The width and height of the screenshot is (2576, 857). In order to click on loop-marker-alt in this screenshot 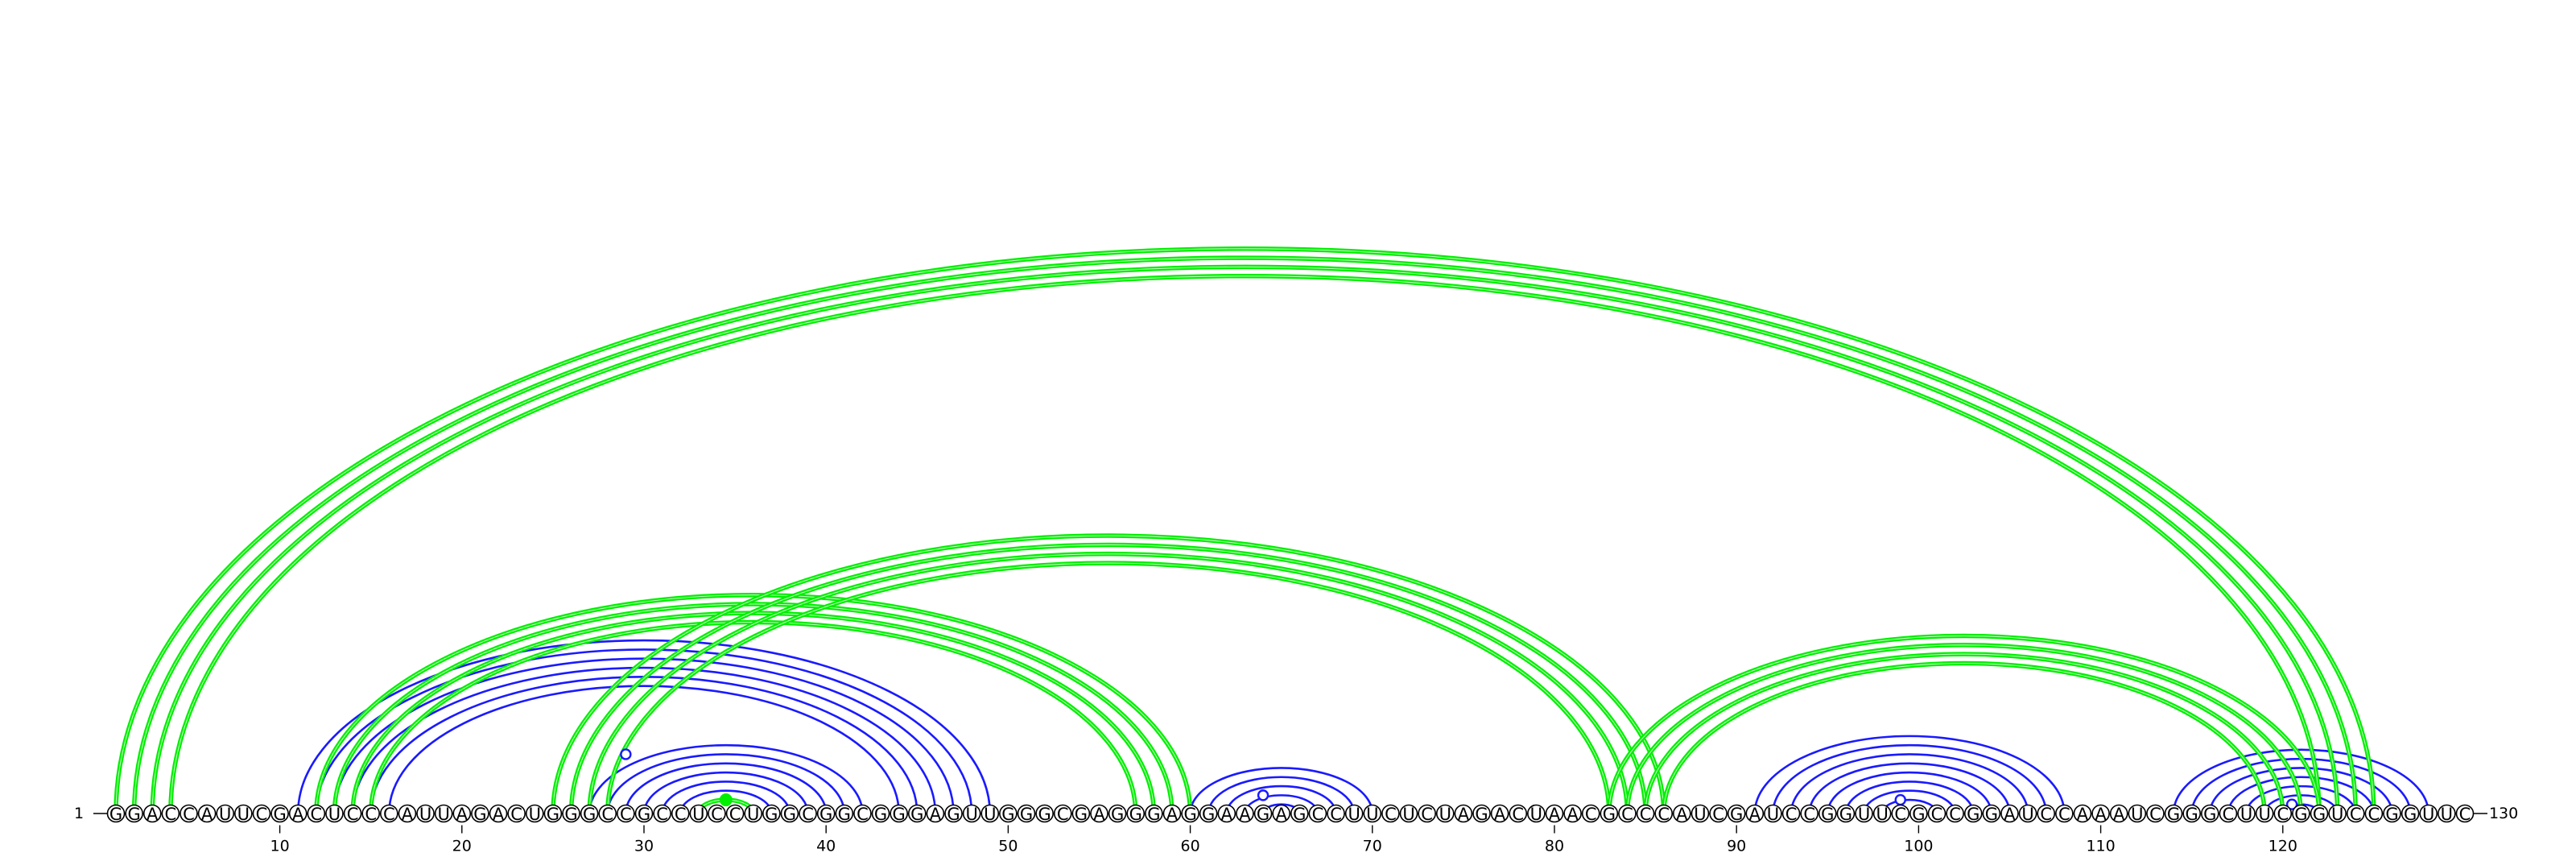, I will do `click(726, 800)`.